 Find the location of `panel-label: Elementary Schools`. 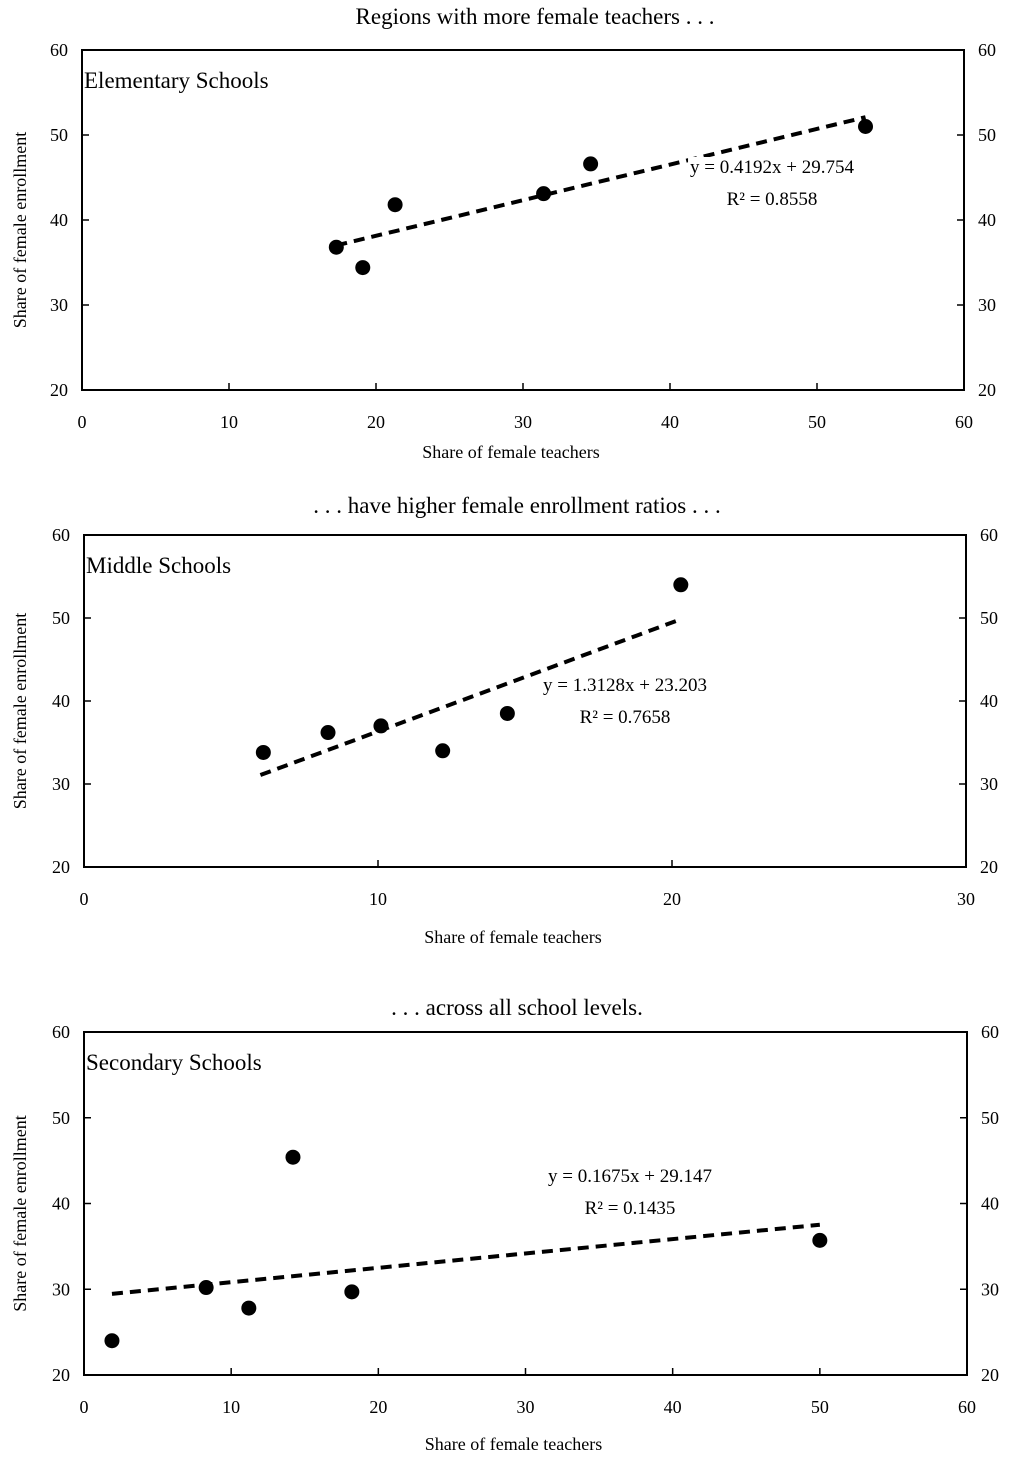

panel-label: Elementary Schools is located at coordinates (176, 80).